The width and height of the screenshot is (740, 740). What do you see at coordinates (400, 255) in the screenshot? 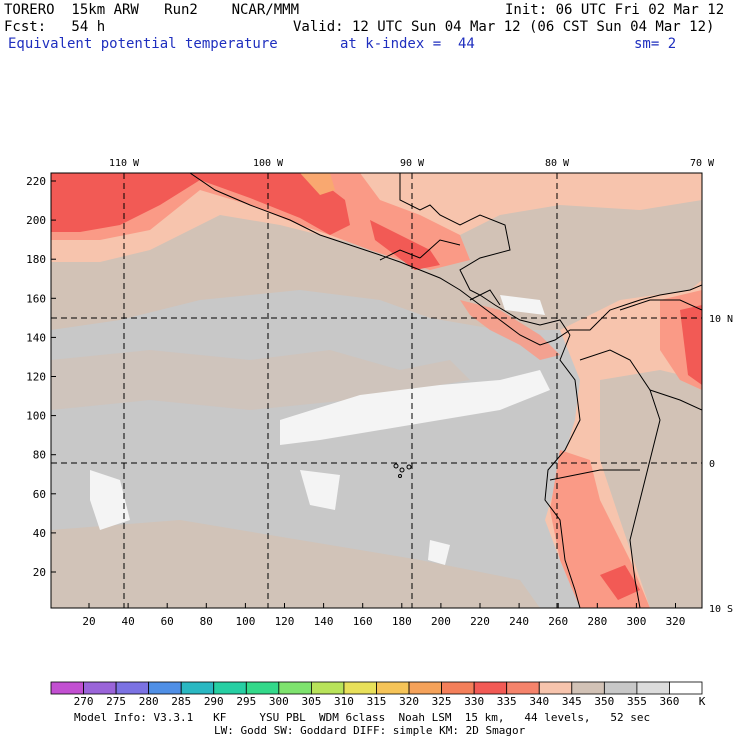
I see `border-guatemala` at bounding box center [400, 255].